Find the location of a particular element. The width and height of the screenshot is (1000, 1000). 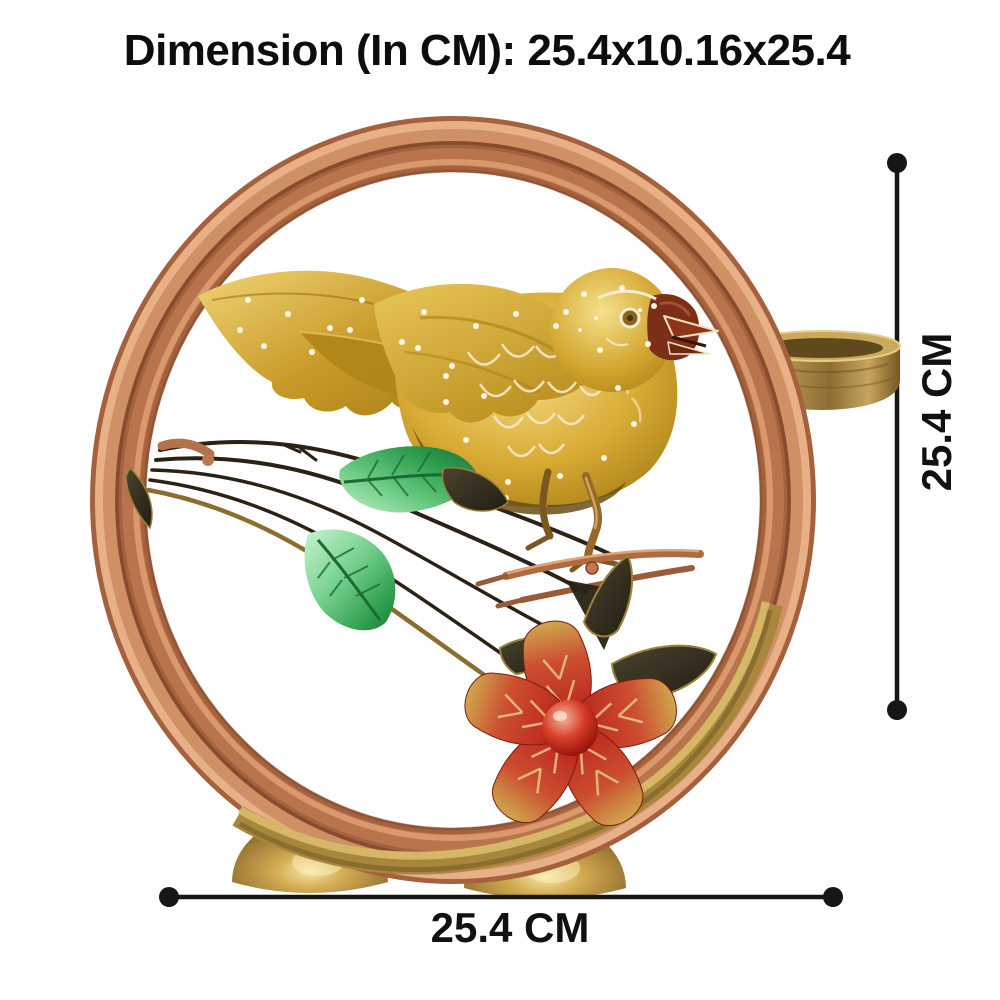

flower is located at coordinates (570, 723).